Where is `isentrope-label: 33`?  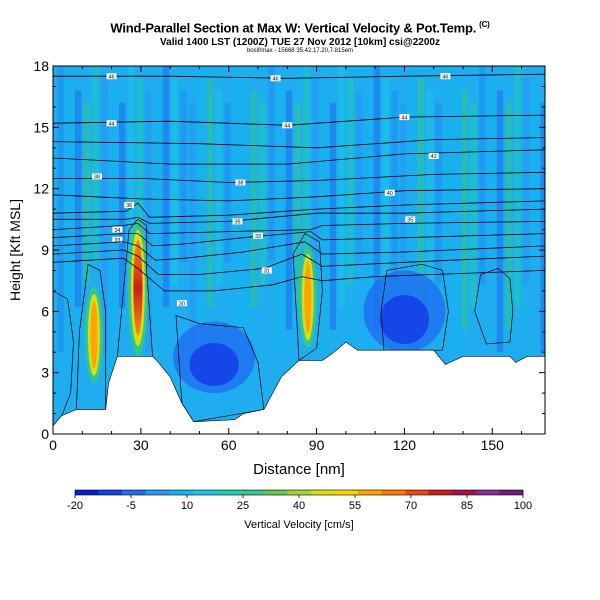 isentrope-label: 33 is located at coordinates (117, 241).